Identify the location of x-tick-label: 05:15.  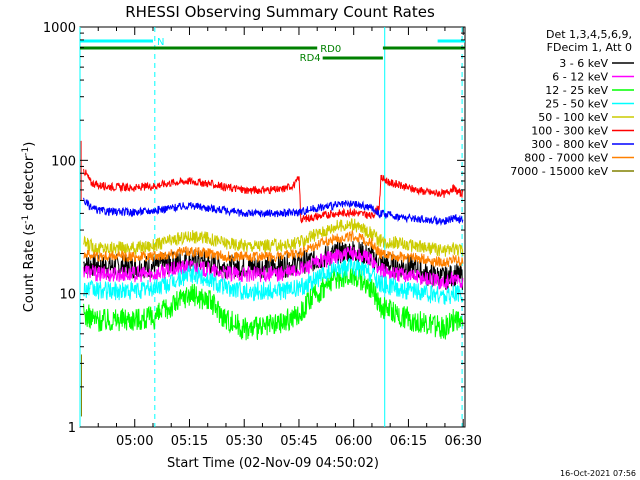
(189, 441).